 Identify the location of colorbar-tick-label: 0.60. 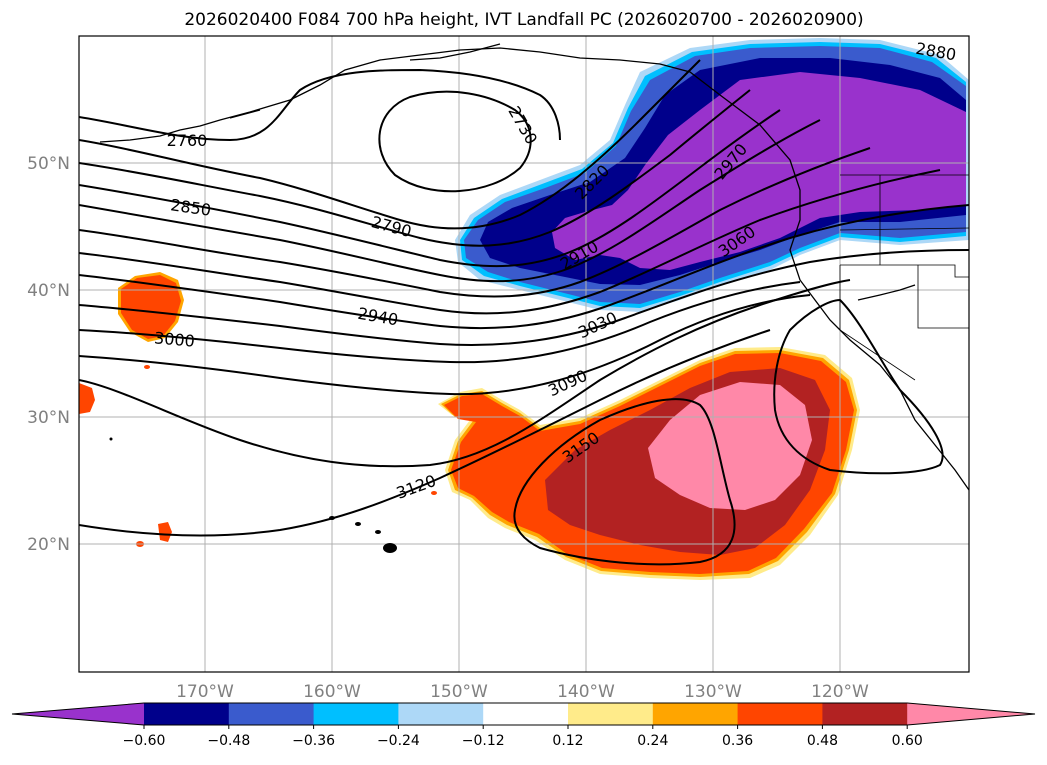
(907, 741).